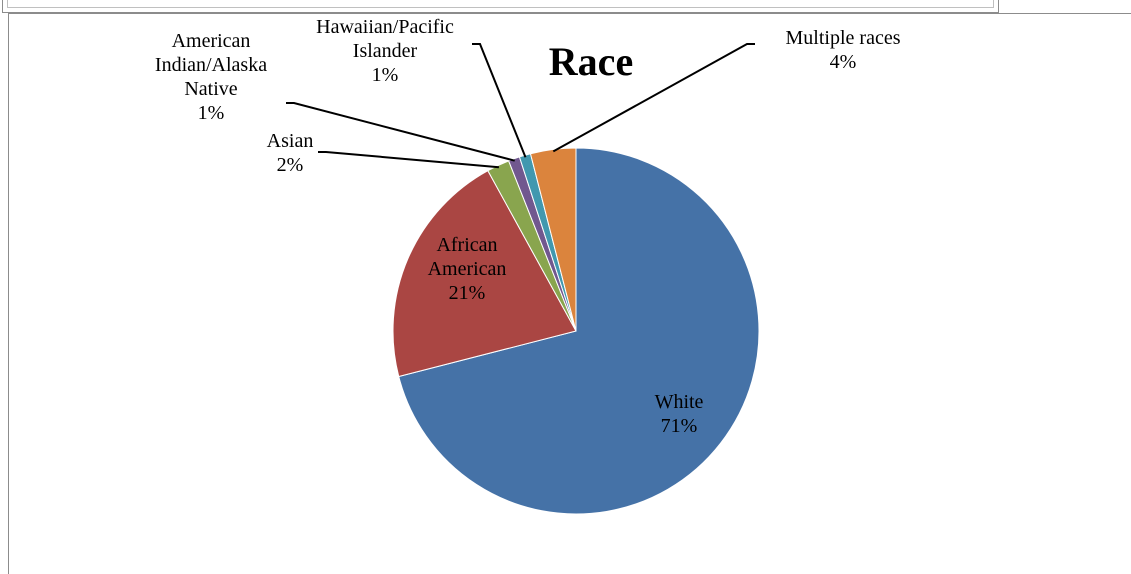 This screenshot has width=1131, height=574. Describe the element at coordinates (385, 51) in the screenshot. I see `data-label-hawaiian-pacific-islander: Hawaiian/Pacific Islander 1%` at that location.